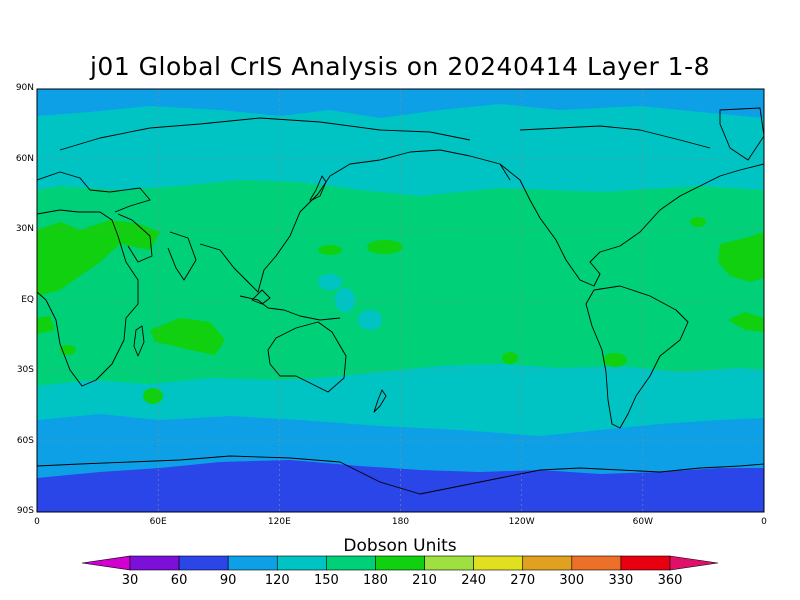 The width and height of the screenshot is (800, 600). What do you see at coordinates (24, 158) in the screenshot?
I see `lat-tick-label: 60N` at bounding box center [24, 158].